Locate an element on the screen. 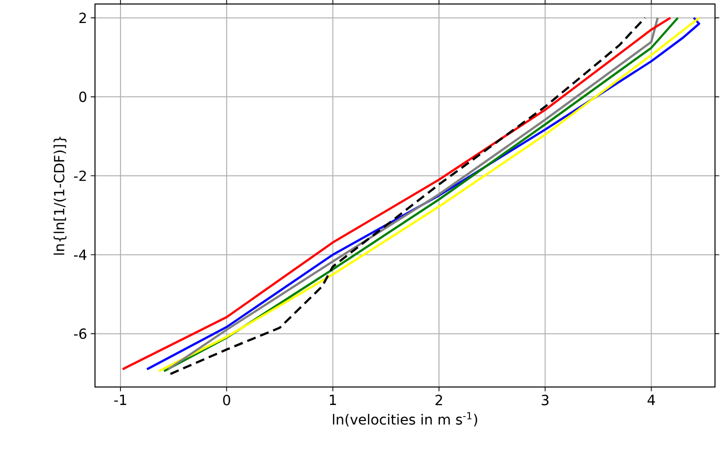 Image resolution: width=727 pixels, height=464 pixels. x-tick-label: -1 is located at coordinates (120, 399).